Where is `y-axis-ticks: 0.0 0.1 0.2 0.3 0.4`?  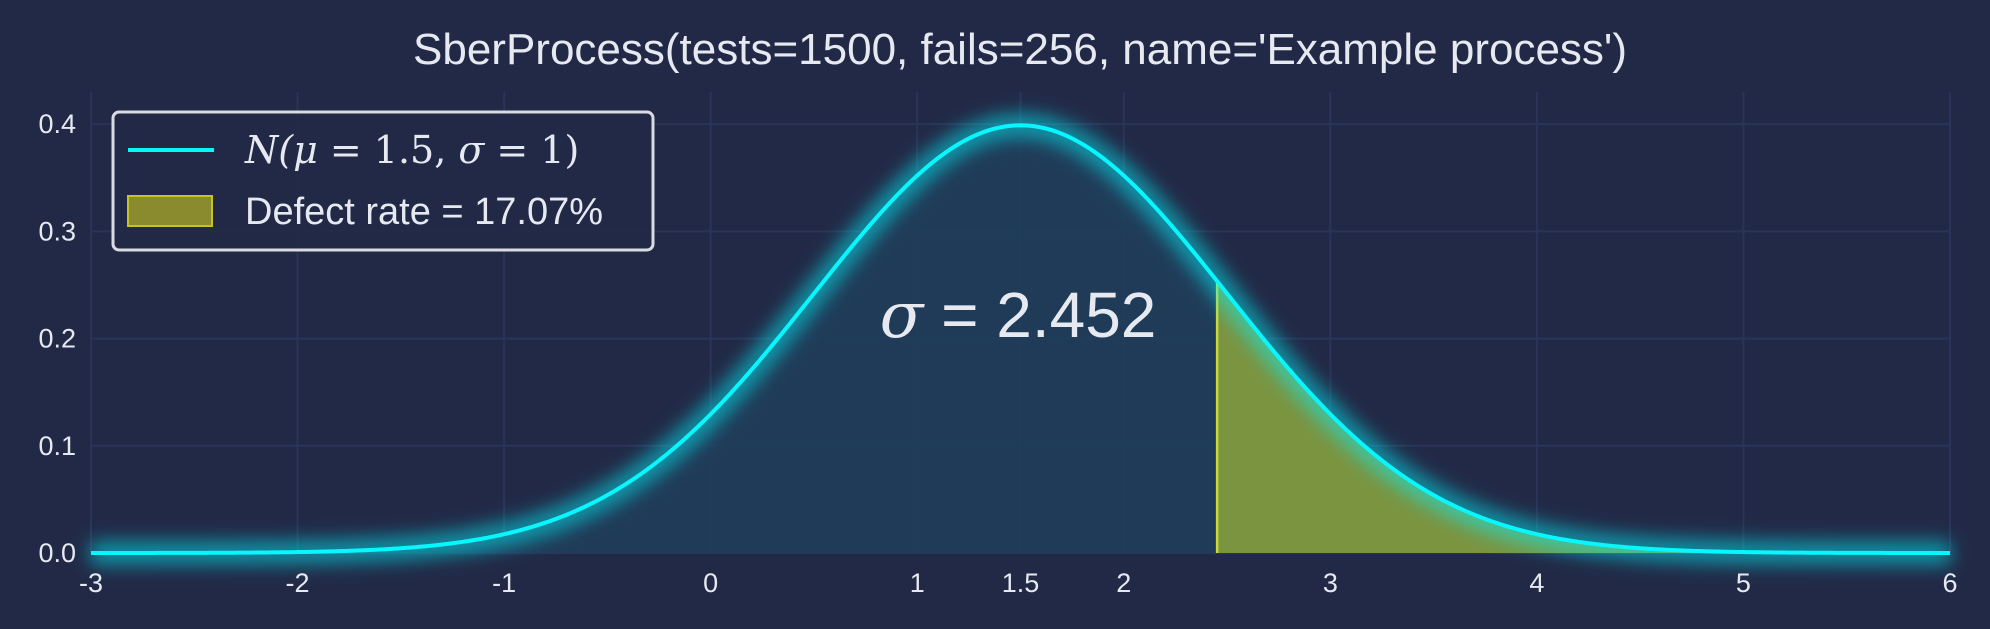
y-axis-ticks: 0.0 0.1 0.2 0.3 0.4 is located at coordinates (57, 338).